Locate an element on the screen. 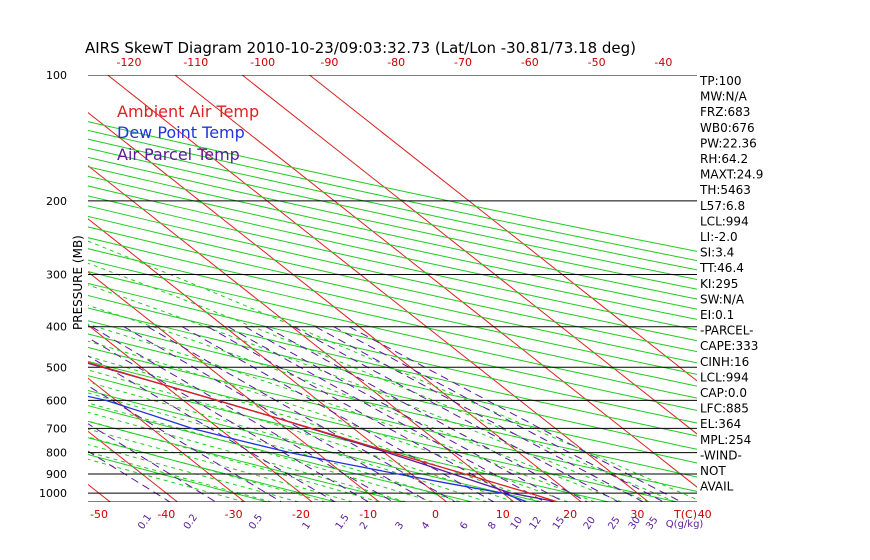  pressure-tick-label: 100 is located at coordinates (56, 75).